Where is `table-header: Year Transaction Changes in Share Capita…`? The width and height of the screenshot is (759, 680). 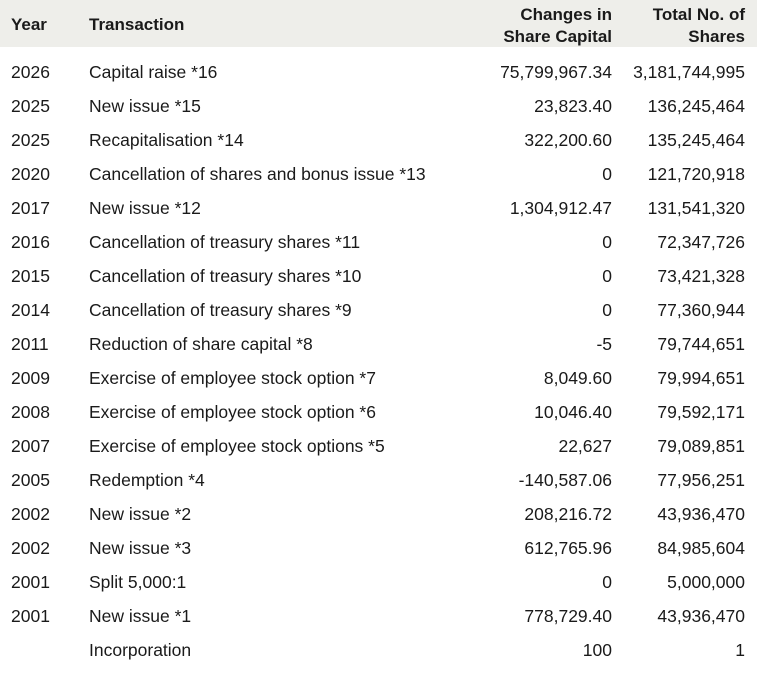 table-header: Year Transaction Changes in Share Capita… is located at coordinates (378, 23).